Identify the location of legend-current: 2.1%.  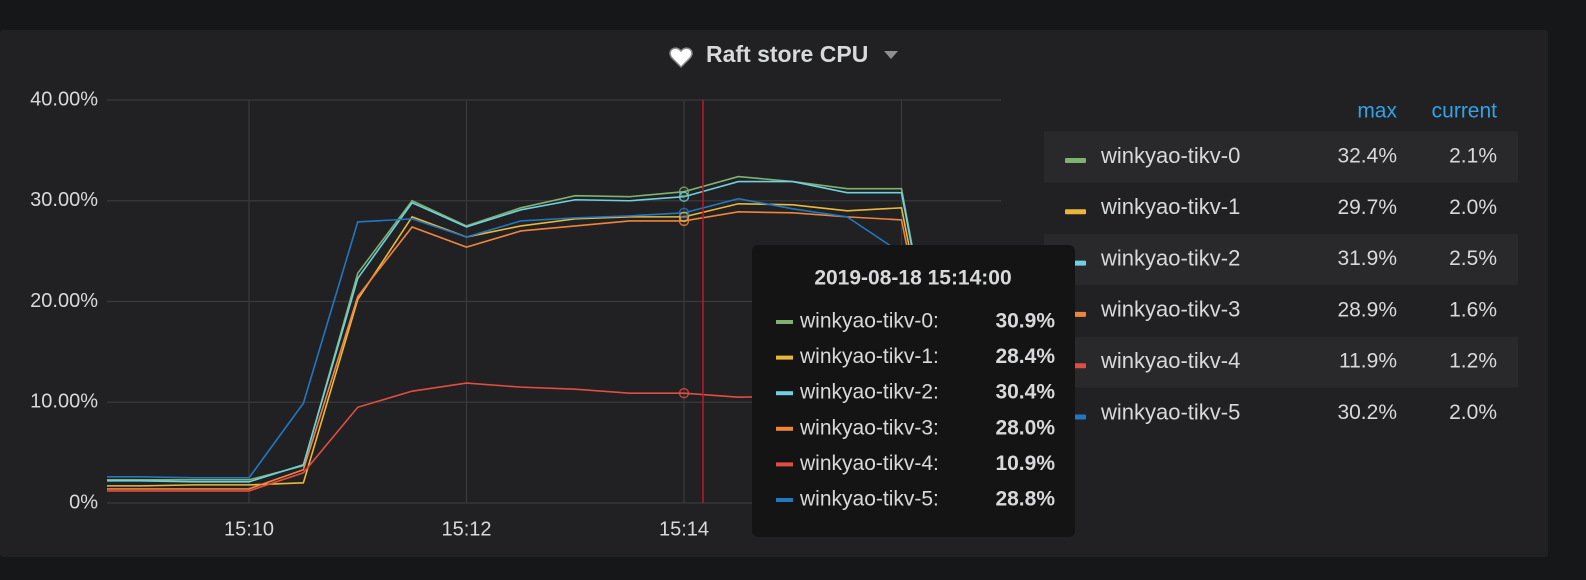
(1473, 156).